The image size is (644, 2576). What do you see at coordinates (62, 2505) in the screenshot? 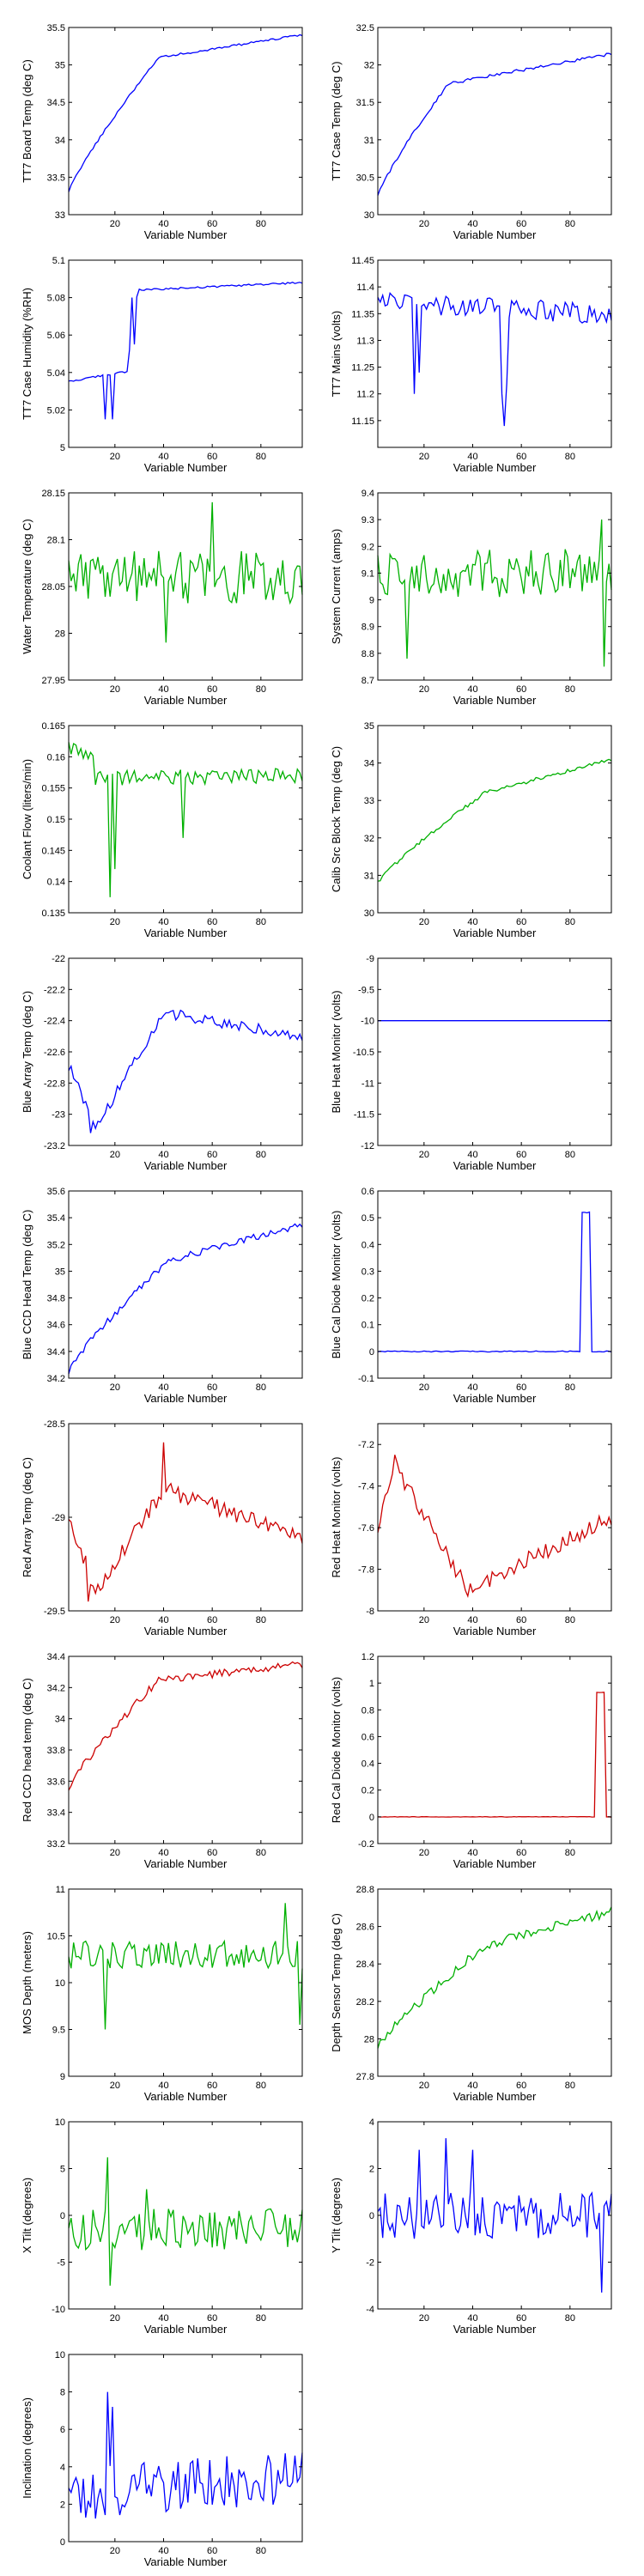
I see `y-tick-label: 2` at bounding box center [62, 2505].